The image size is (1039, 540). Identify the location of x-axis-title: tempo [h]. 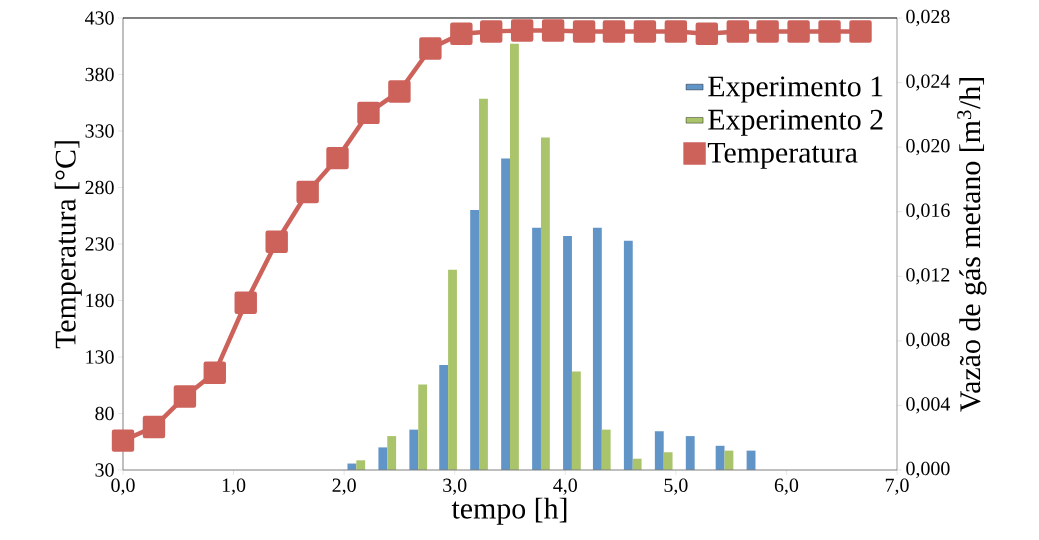
(509, 511).